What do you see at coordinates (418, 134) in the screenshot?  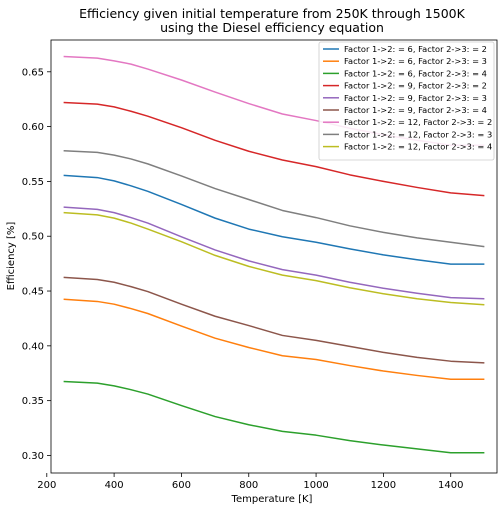 I see `legend-label: Factor 1->2: = 12, Factor 2->3: = 3` at bounding box center [418, 134].